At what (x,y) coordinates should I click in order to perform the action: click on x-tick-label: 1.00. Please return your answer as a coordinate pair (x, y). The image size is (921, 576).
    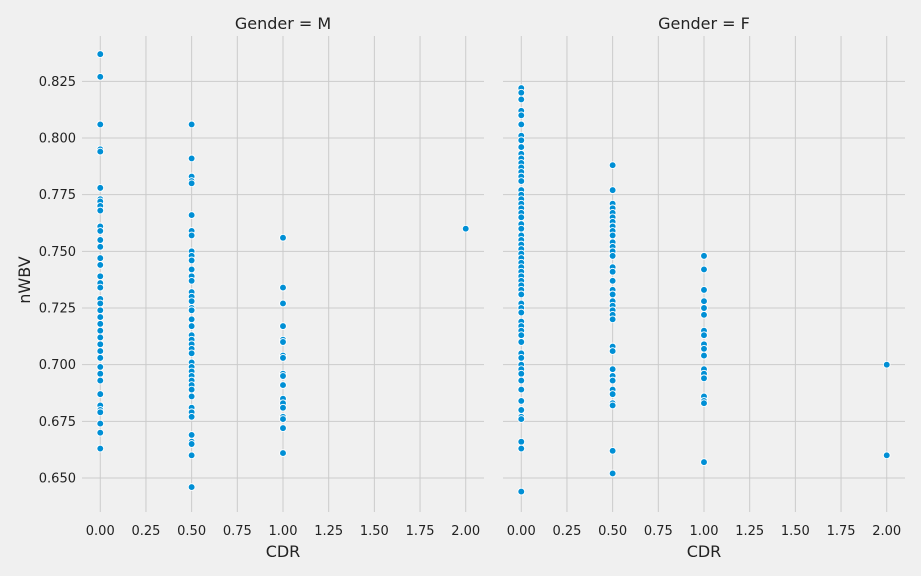
    Looking at the image, I should click on (704, 531).